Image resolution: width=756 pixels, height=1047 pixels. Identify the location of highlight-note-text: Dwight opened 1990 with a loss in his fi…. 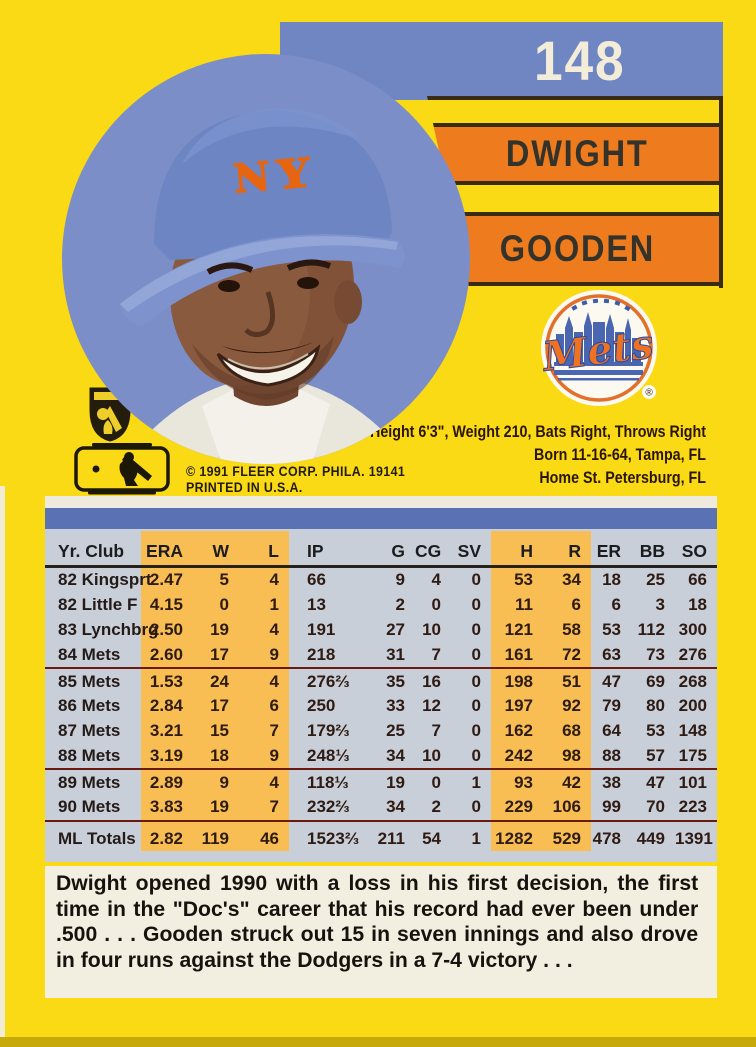
(377, 921).